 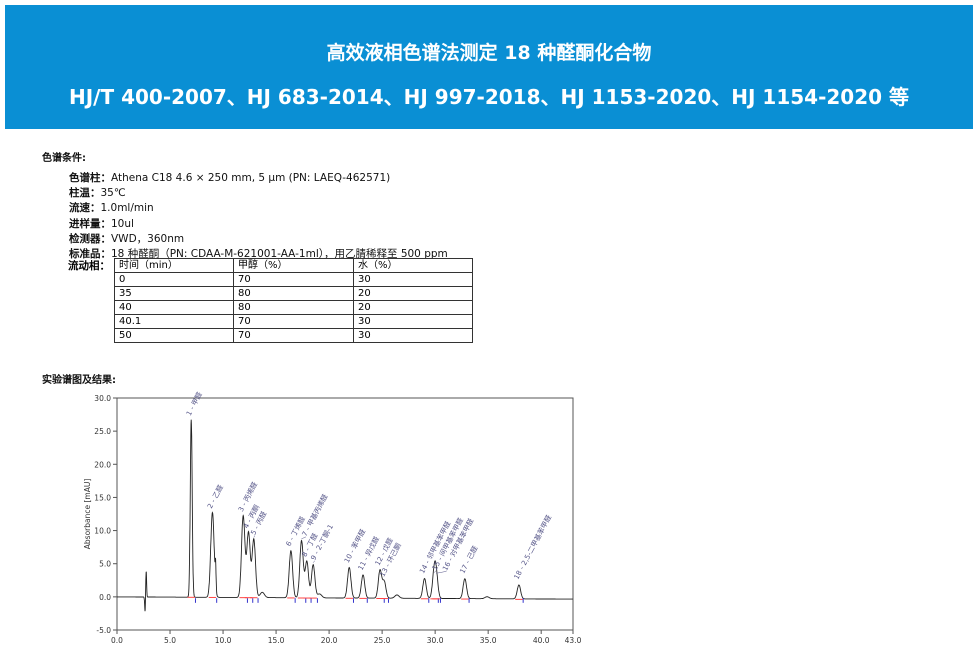 What do you see at coordinates (85, 208) in the screenshot?
I see `condition-key: 流速：` at bounding box center [85, 208].